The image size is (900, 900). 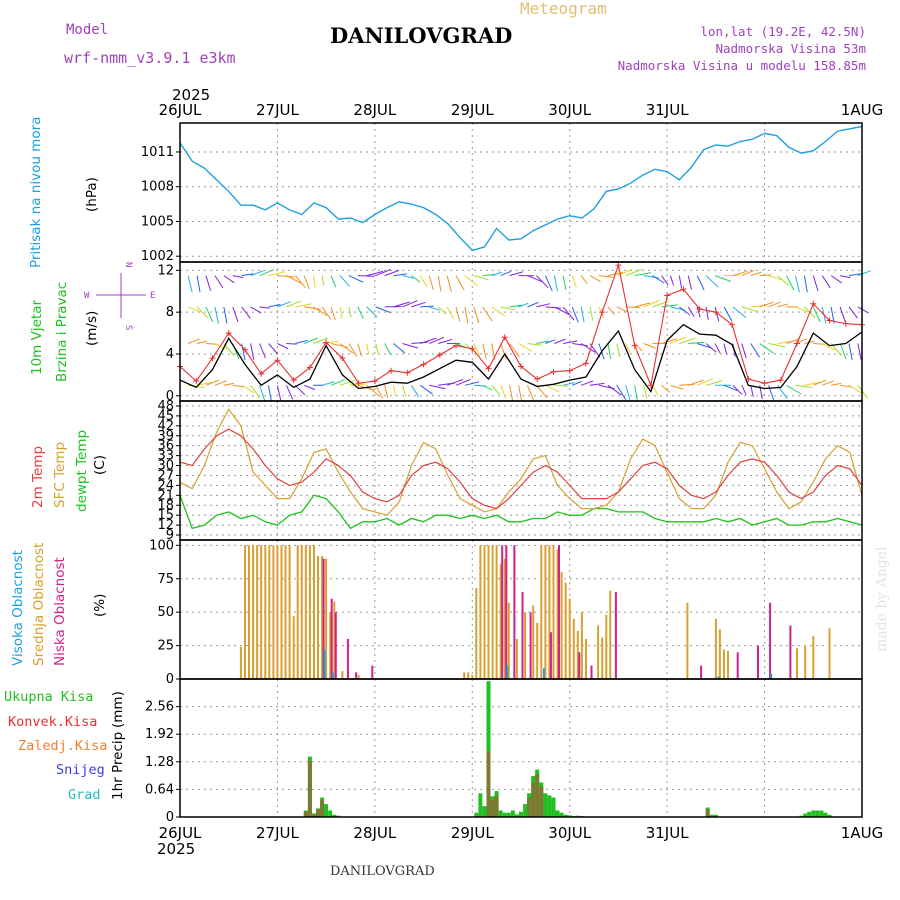 I want to click on tsfc-line, so click(x=521, y=462).